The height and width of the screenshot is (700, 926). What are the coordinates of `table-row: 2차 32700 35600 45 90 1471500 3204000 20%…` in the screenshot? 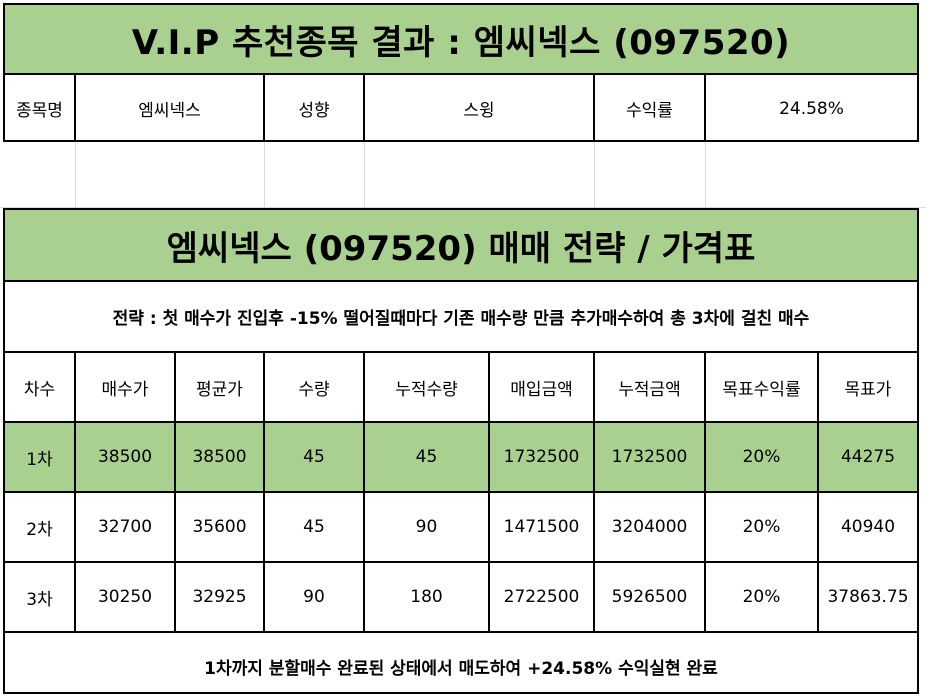 It's located at (461, 528).